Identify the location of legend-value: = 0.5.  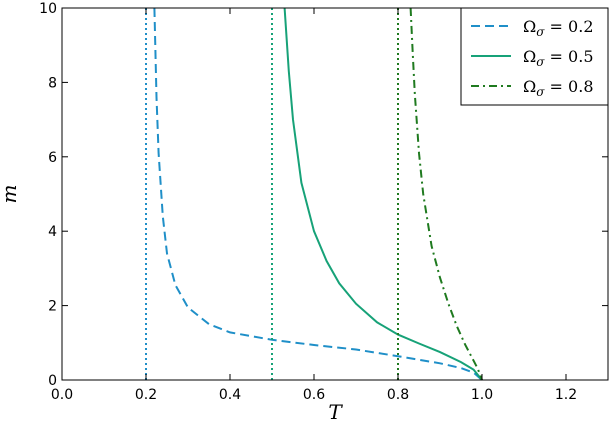
(568, 56).